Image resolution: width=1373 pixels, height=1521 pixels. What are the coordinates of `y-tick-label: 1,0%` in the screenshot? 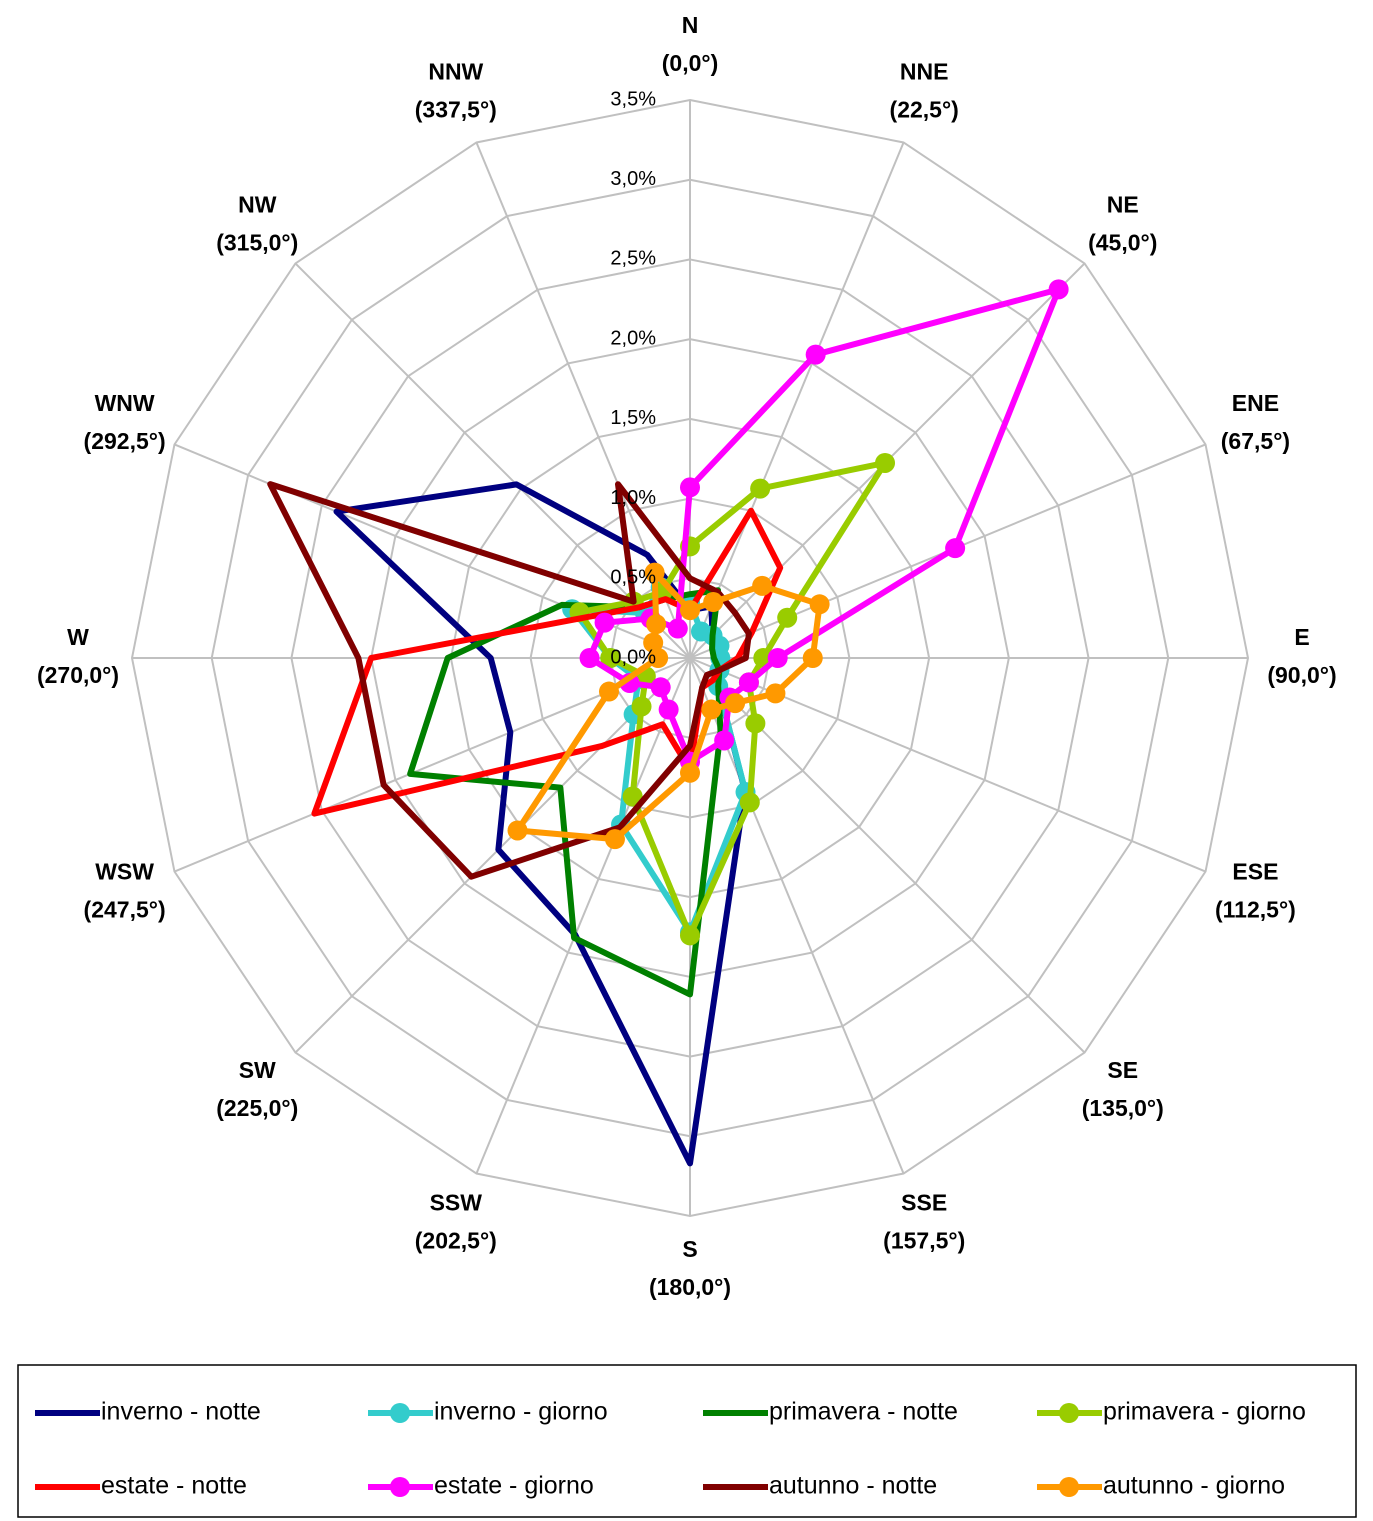 It's located at (633, 498).